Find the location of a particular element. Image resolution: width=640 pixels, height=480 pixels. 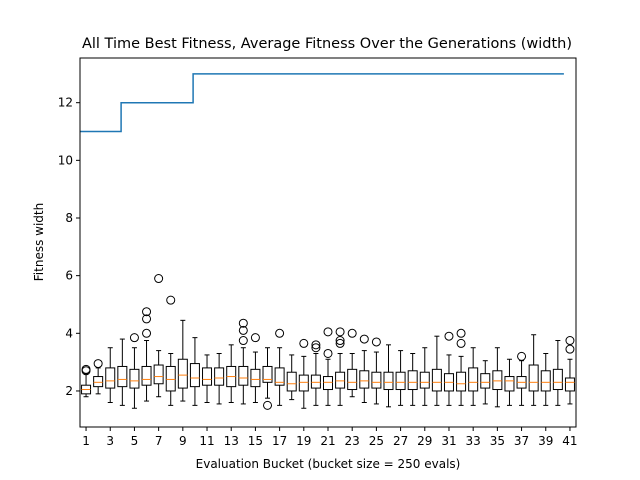

y-tick-label: 12 is located at coordinates (65, 103).